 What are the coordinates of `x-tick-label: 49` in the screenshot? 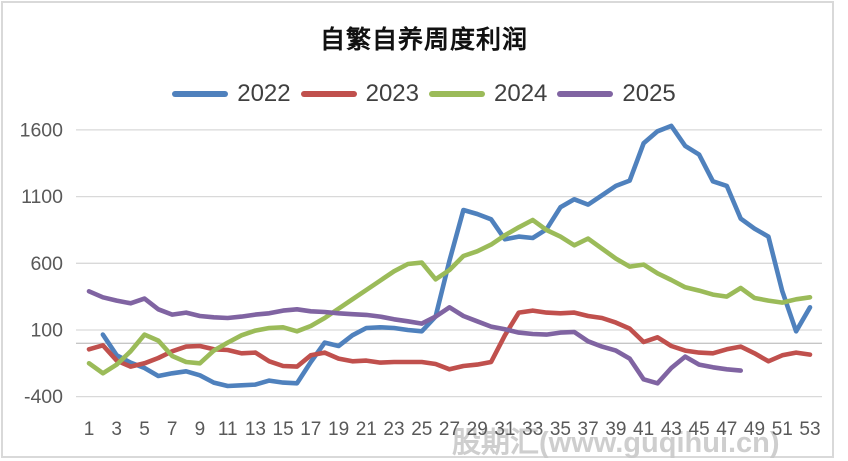 It's located at (754, 429).